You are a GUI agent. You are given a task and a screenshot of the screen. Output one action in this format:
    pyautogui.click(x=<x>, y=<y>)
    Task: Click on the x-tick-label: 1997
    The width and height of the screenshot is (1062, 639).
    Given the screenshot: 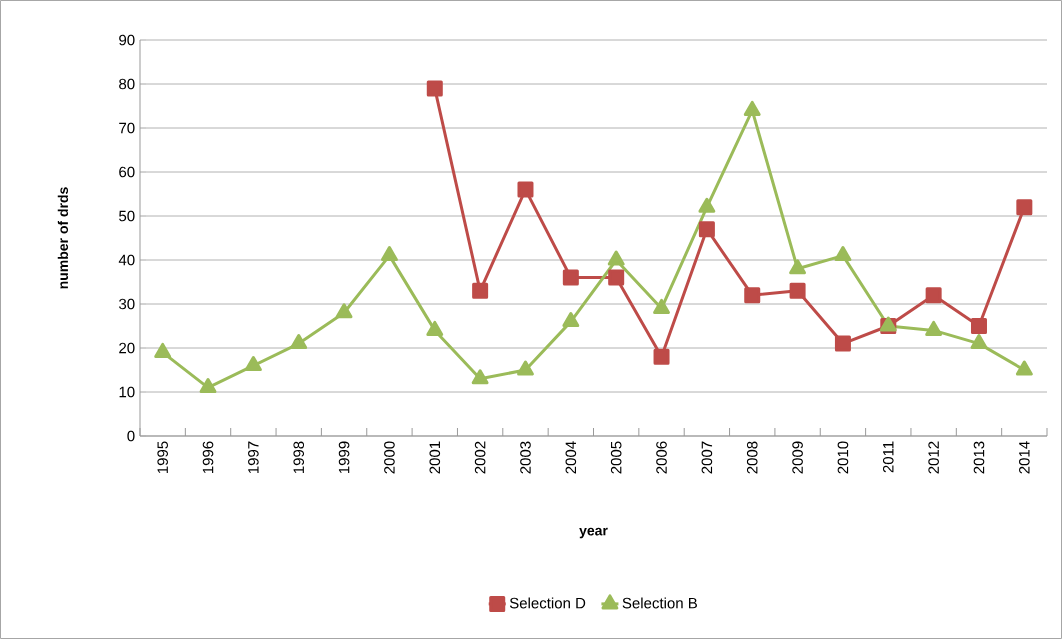 What is the action you would take?
    pyautogui.click(x=253, y=457)
    